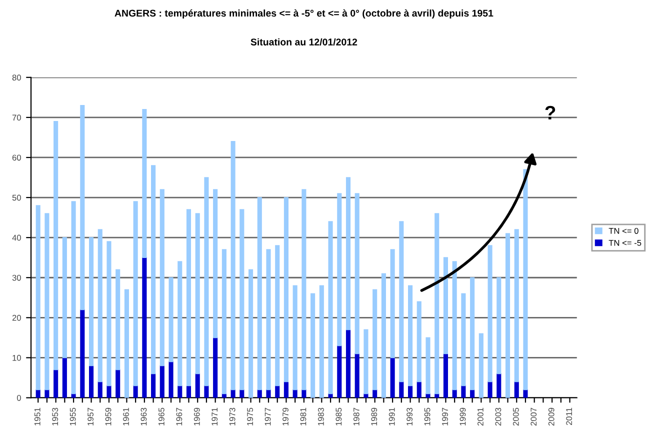  I want to click on x-tick-label: 1977, so click(267, 417).